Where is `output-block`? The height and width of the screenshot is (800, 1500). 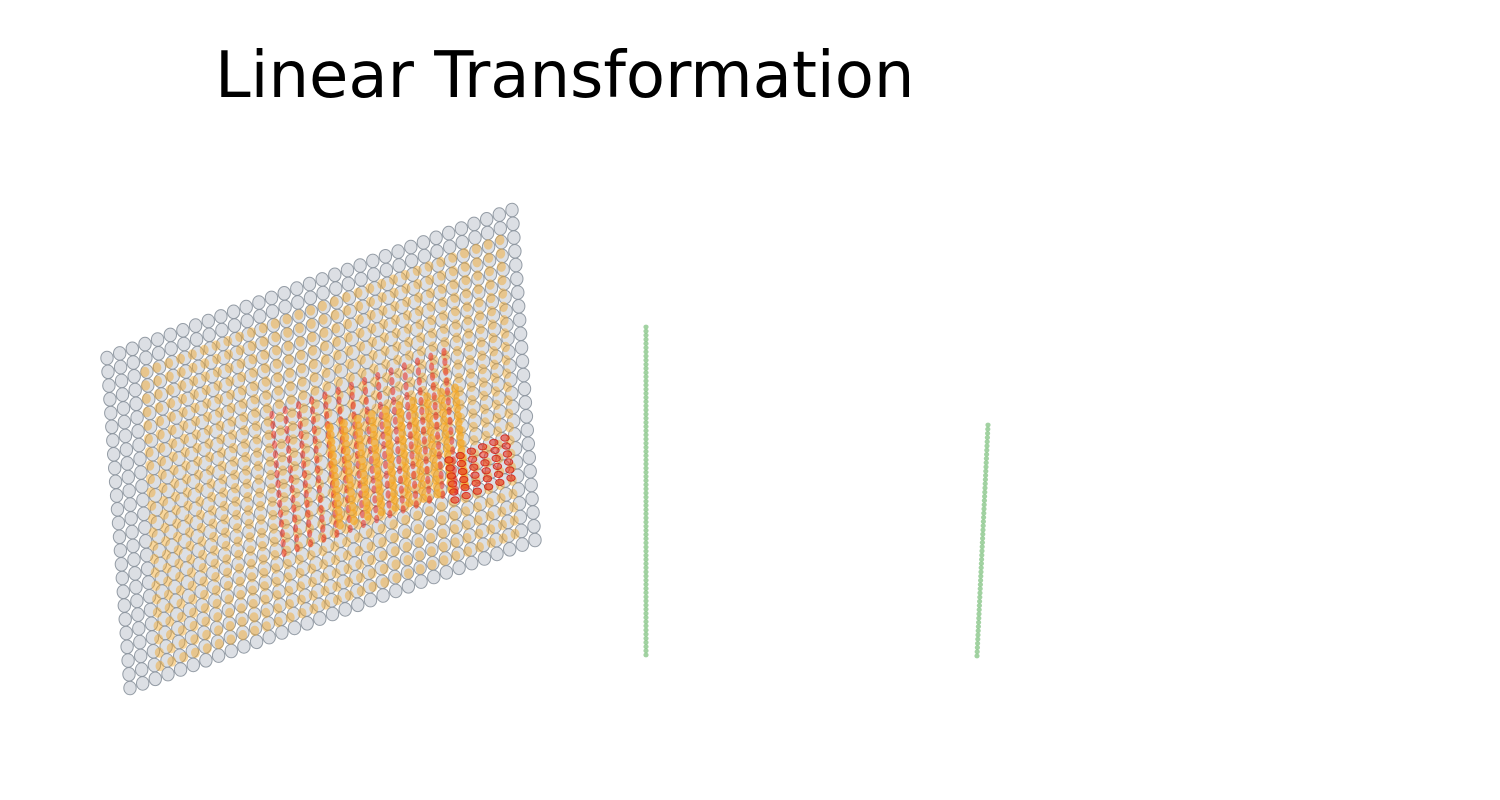
output-block is located at coordinates (480, 469).